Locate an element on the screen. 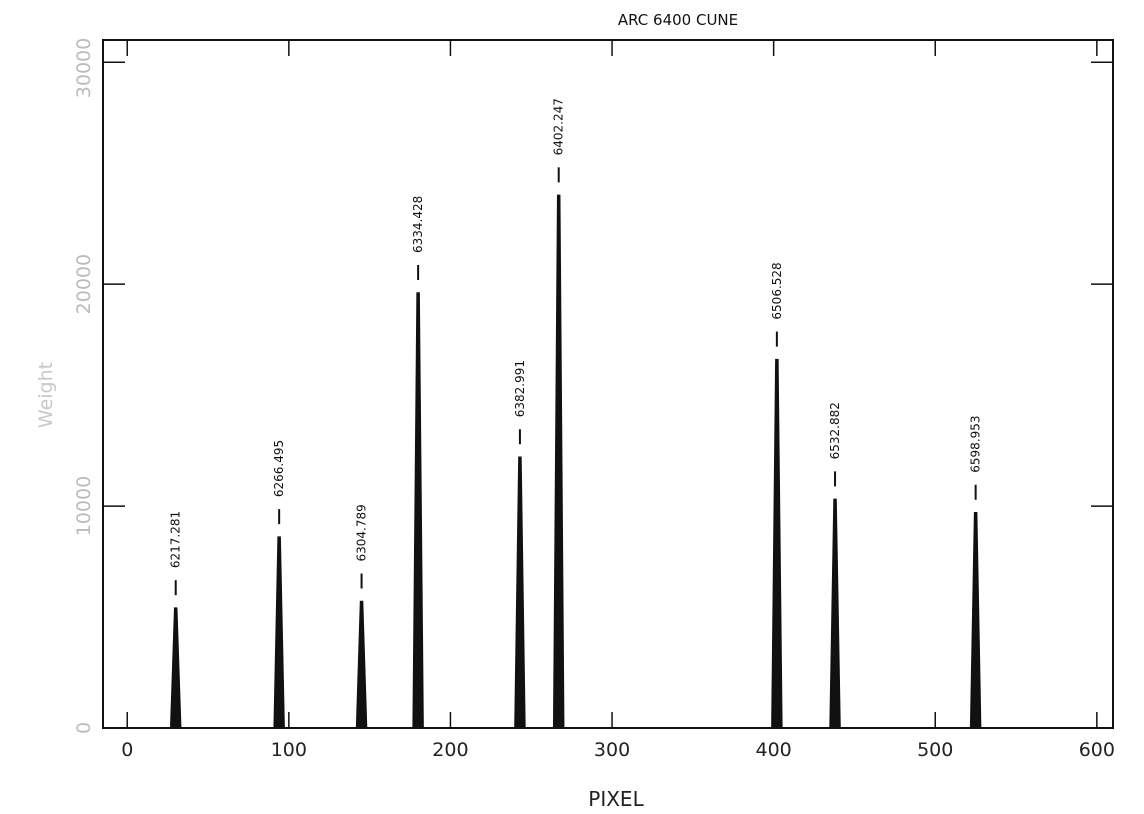 This screenshot has height=814, width=1144. y-axis-label: Weight is located at coordinates (46, 395).